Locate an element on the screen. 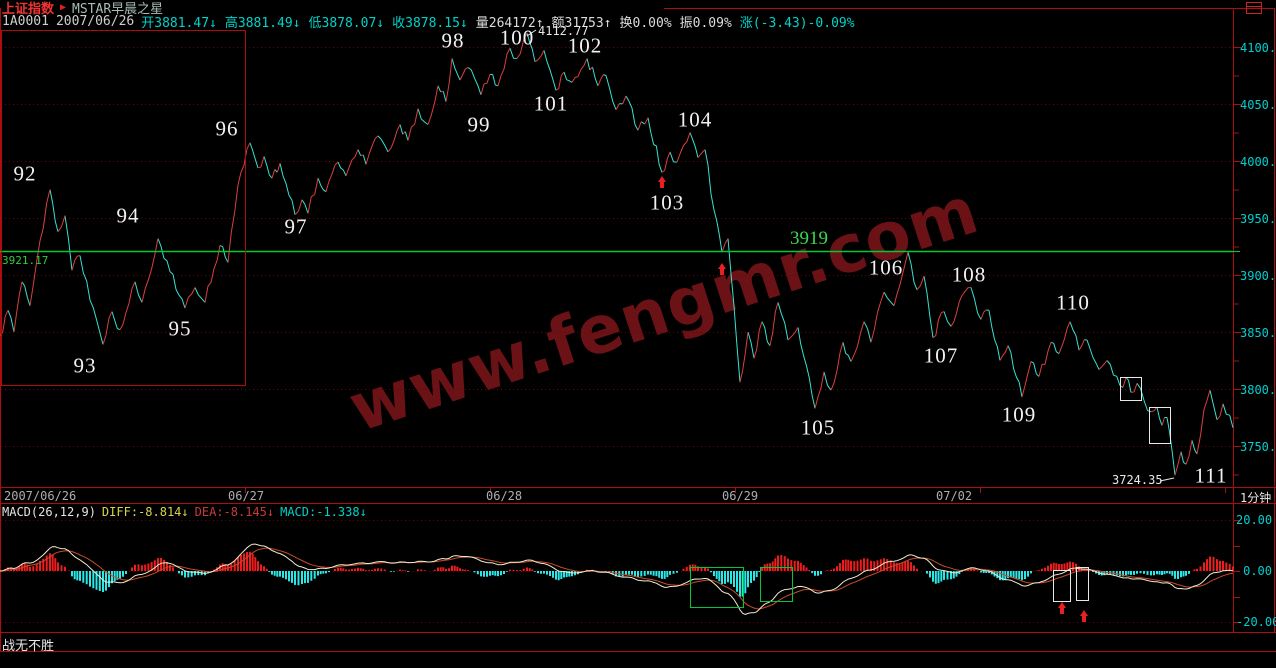  wave-number-label: 109 is located at coordinates (1019, 414).